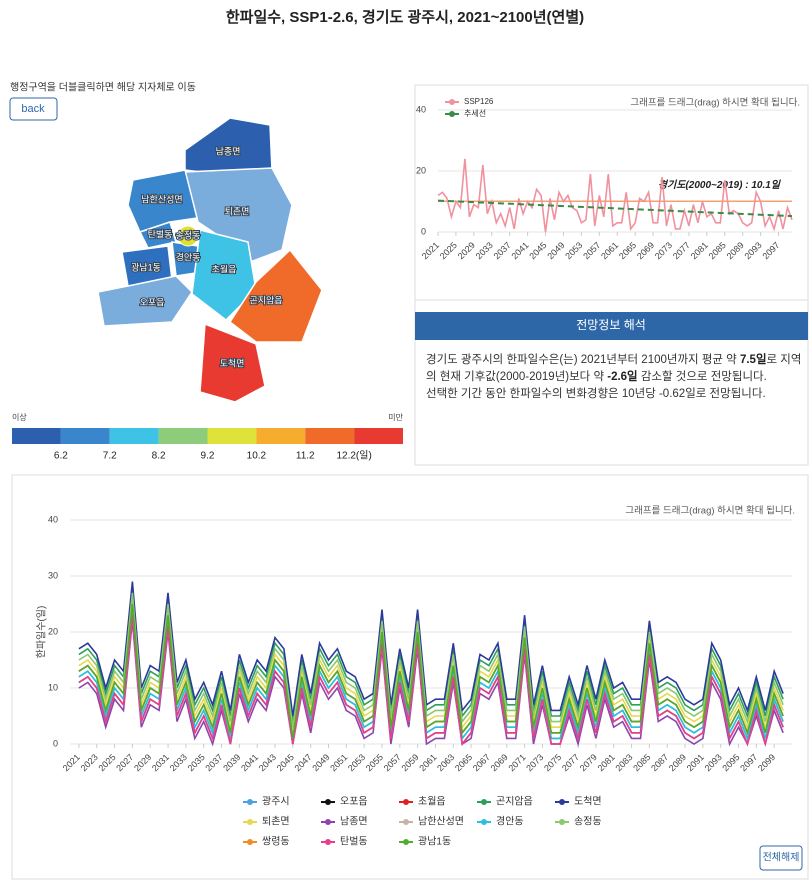 Image resolution: width=811 pixels, height=881 pixels. I want to click on legend-label: 퇴촌면, so click(276, 822).